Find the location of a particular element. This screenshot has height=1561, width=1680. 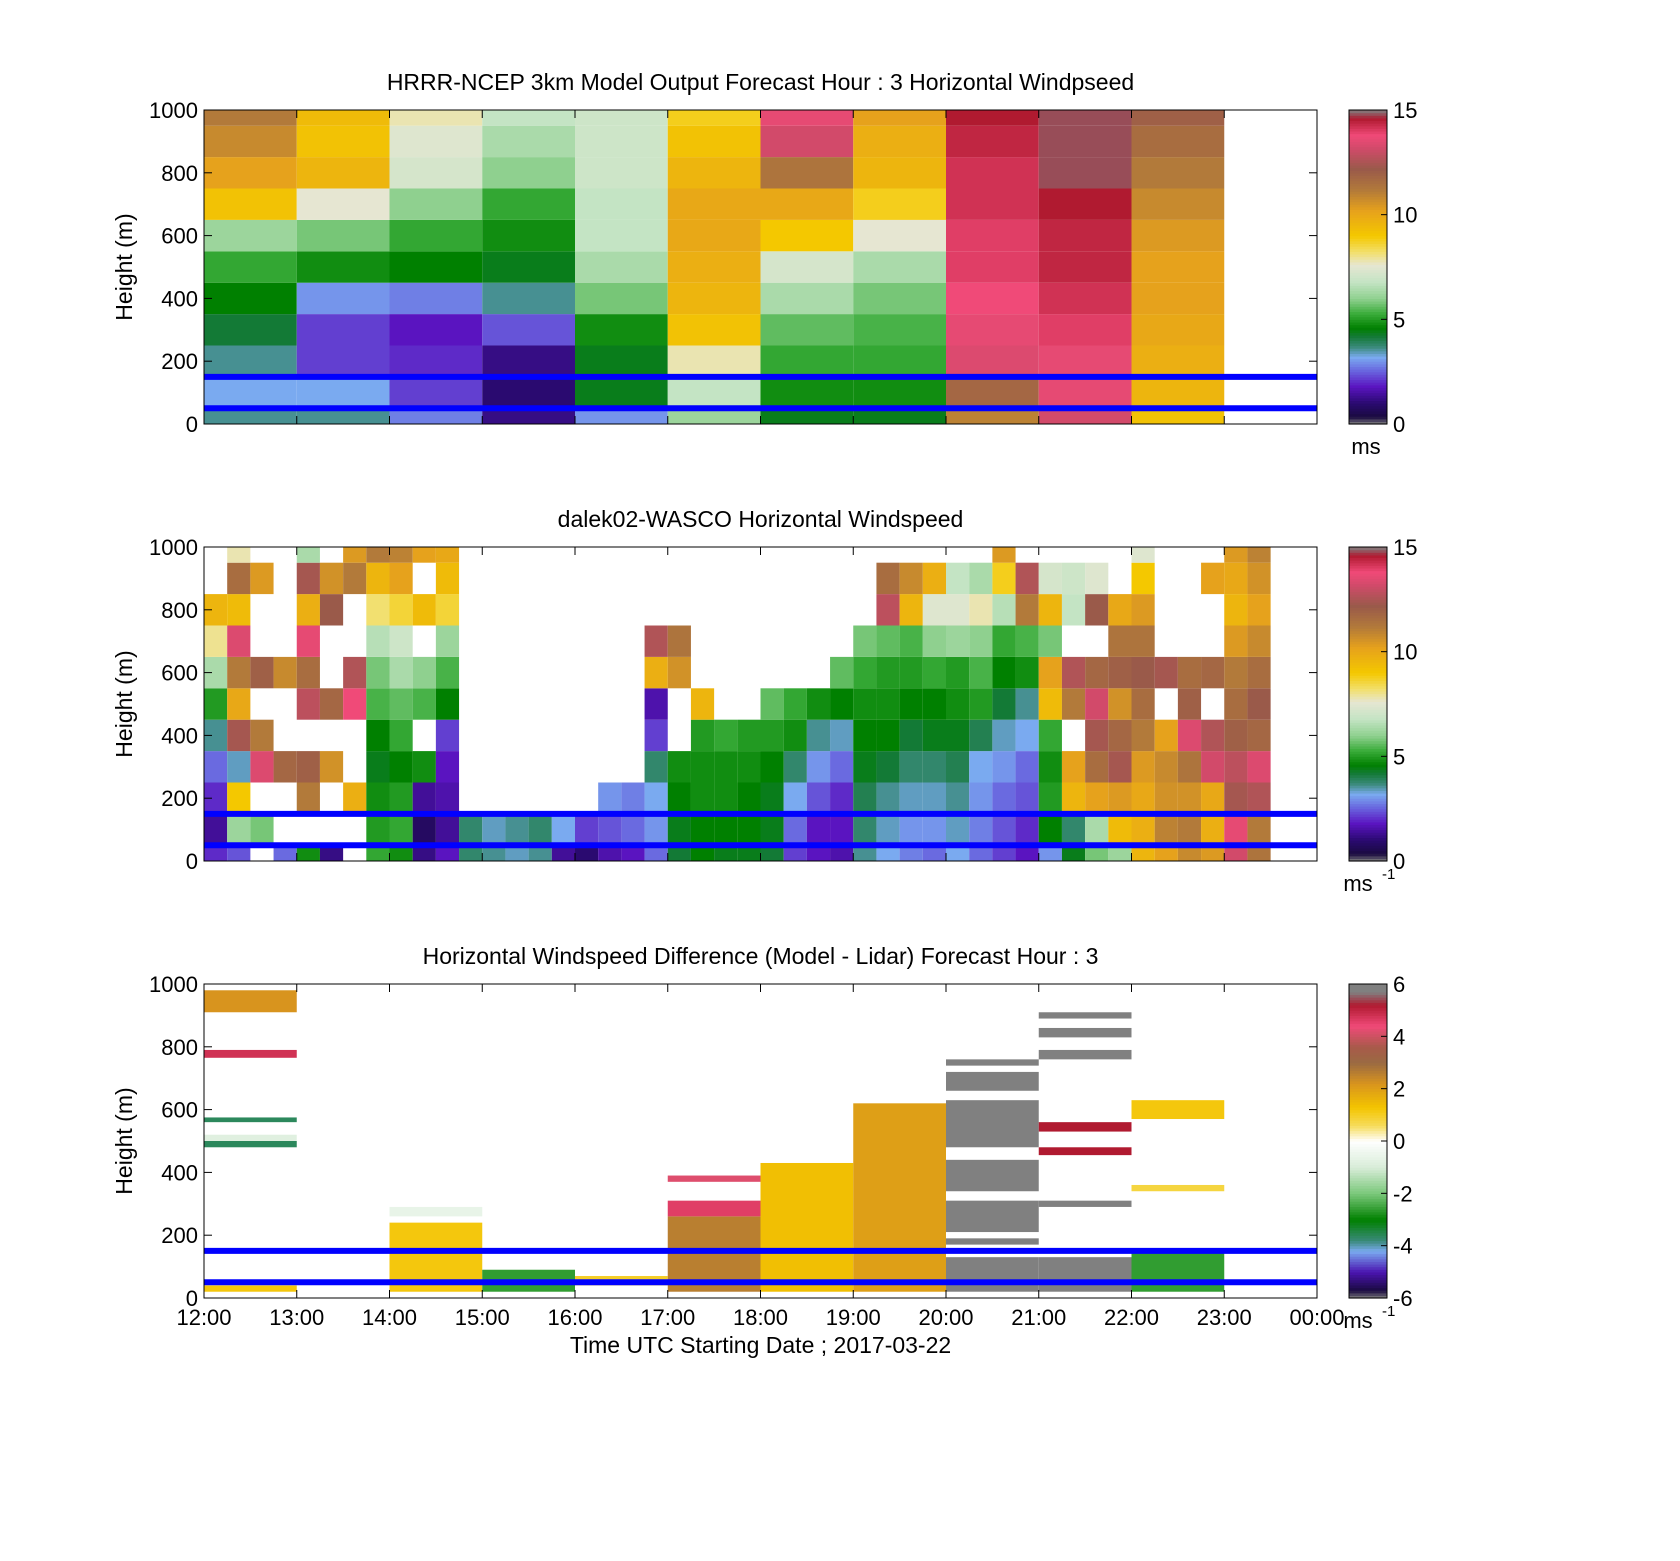

colorbar-unit-exponent: -1 is located at coordinates (1388, 1311).